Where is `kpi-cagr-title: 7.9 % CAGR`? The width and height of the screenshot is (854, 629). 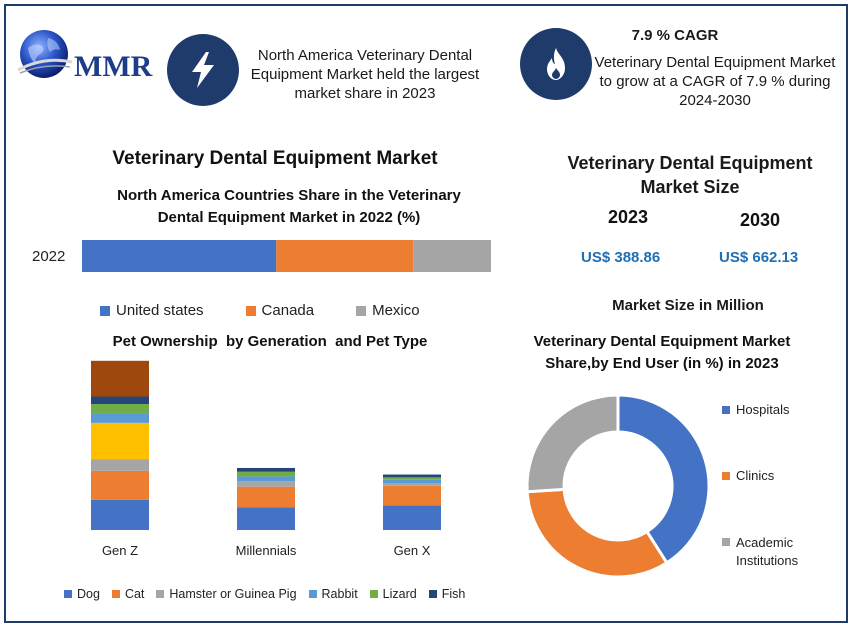
kpi-cagr-title: 7.9 % CAGR is located at coordinates (675, 35).